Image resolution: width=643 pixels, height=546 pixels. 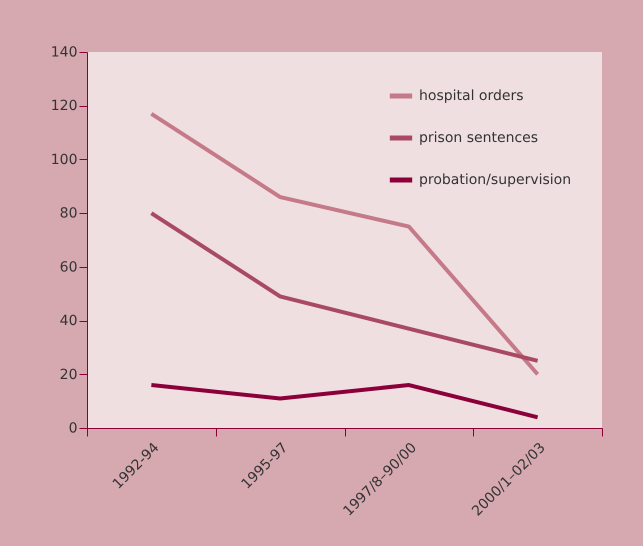 What do you see at coordinates (64, 106) in the screenshot?
I see `y-tick-label: 120` at bounding box center [64, 106].